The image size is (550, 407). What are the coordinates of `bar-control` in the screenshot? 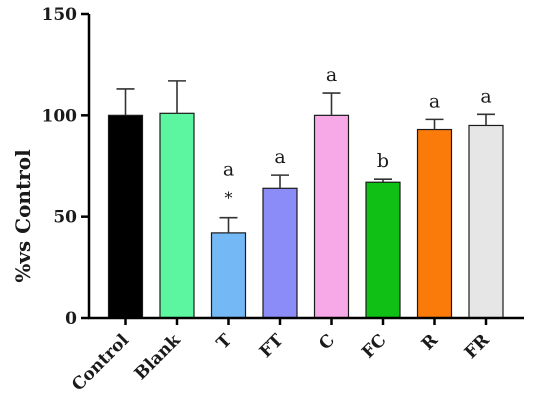 It's located at (125, 216).